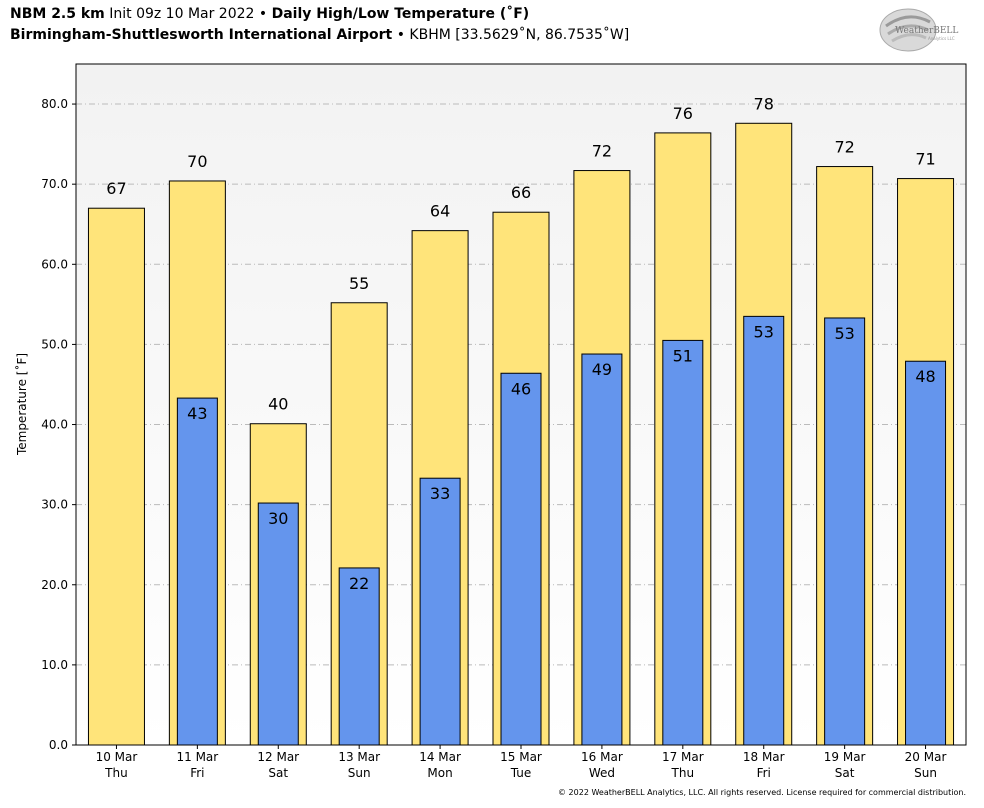  Describe the element at coordinates (278, 757) in the screenshot. I see `x-tick-date: 12 Mar` at that location.